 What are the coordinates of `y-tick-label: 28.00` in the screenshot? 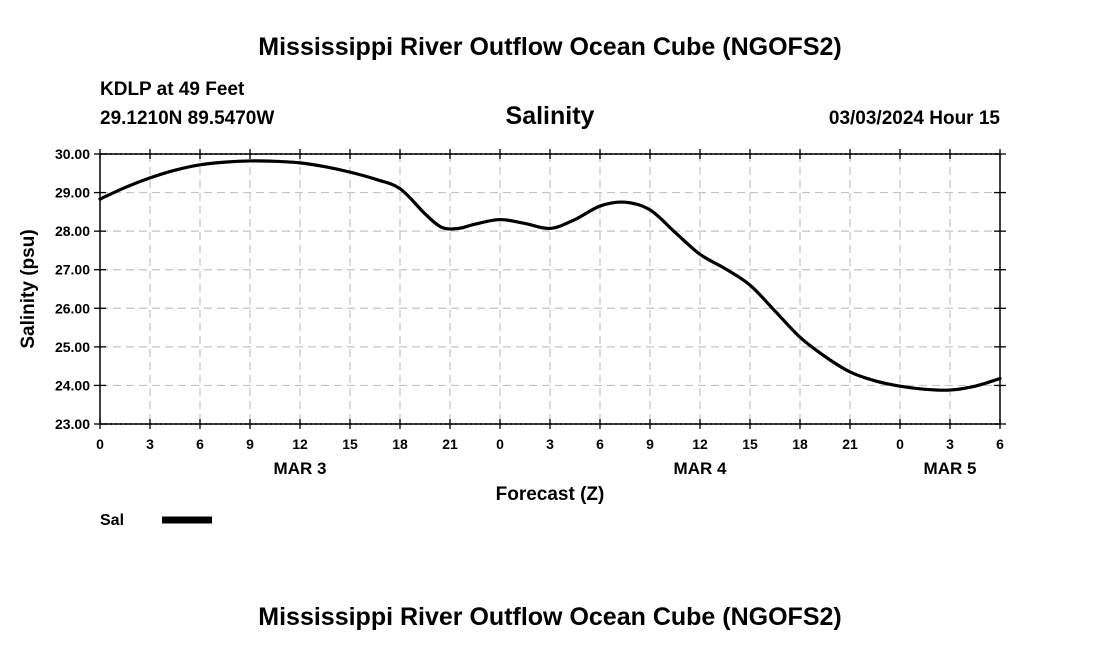 It's located at (72, 231).